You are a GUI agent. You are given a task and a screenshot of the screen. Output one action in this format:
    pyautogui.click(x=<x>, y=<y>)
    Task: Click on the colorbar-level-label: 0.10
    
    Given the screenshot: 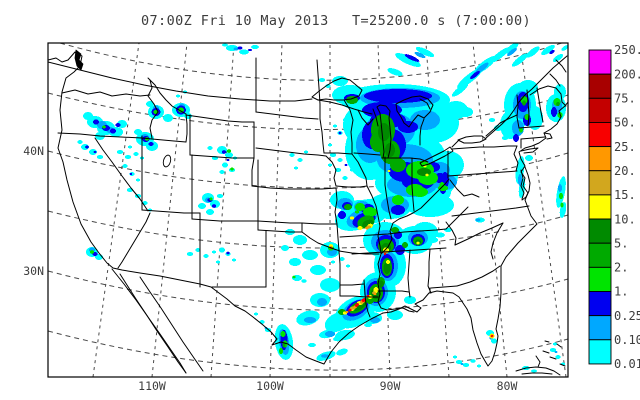 What is the action you would take?
    pyautogui.click(x=627, y=340)
    